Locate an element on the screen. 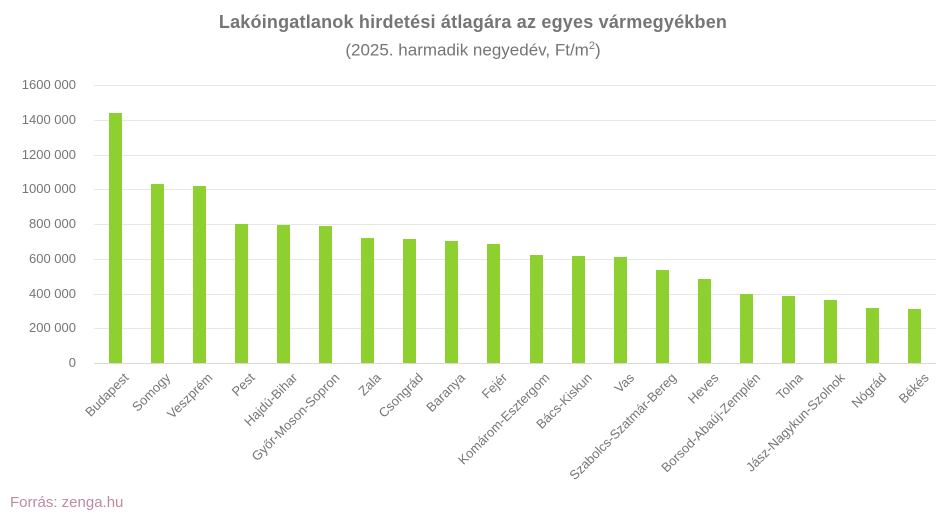  y-tick-label: 1600 000 is located at coordinates (48, 84).